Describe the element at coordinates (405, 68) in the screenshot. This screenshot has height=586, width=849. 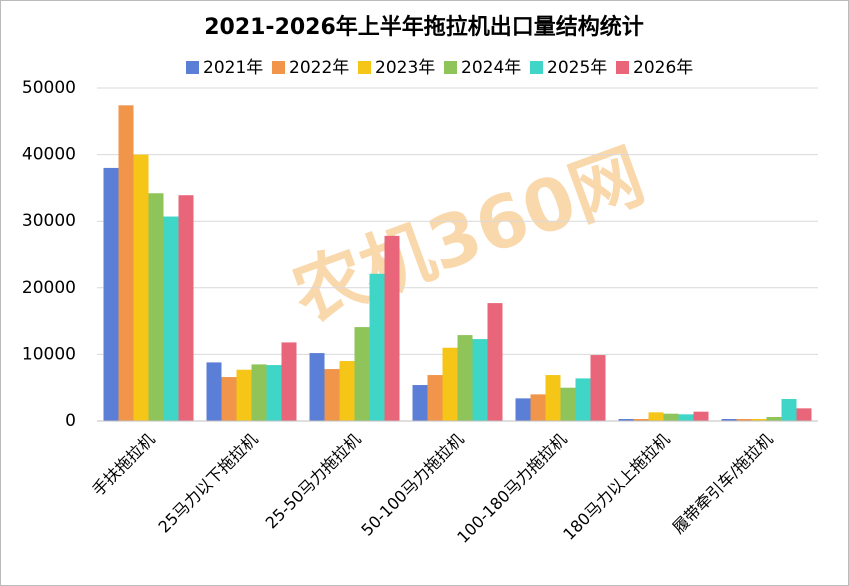
I see `legend-label: 2023年` at that location.